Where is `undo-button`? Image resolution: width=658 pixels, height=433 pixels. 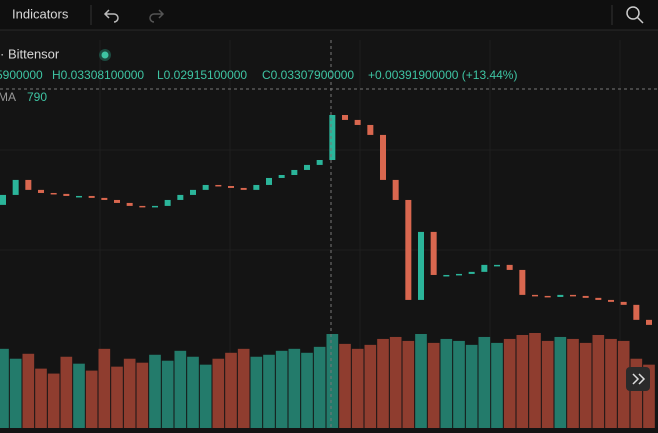 undo-button is located at coordinates (111, 16).